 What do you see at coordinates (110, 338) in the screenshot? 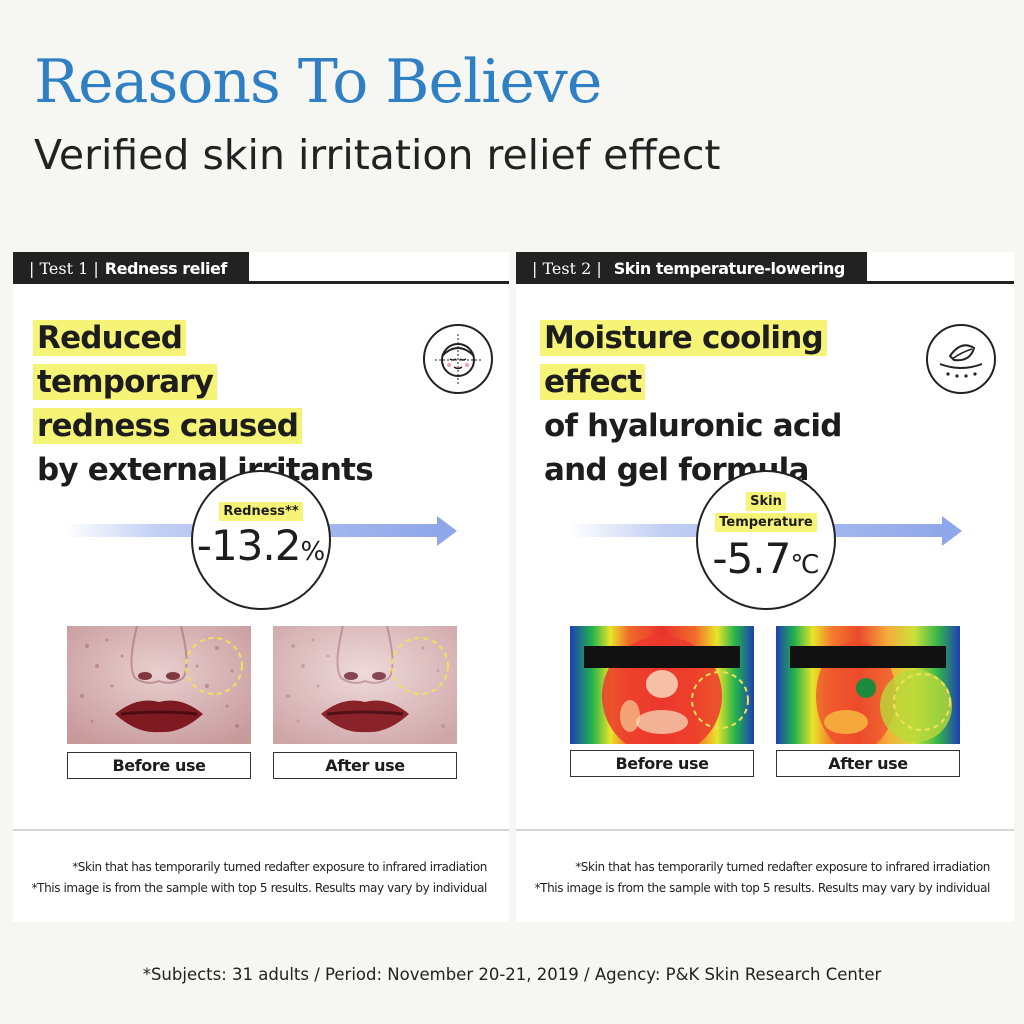
I see `headline-line: Reduced` at bounding box center [110, 338].